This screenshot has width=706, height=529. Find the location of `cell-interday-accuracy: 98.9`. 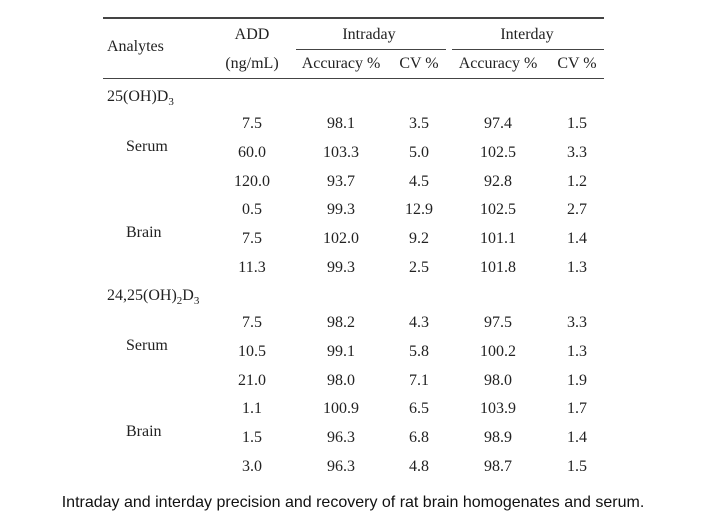

cell-interday-accuracy: 98.9 is located at coordinates (498, 438).